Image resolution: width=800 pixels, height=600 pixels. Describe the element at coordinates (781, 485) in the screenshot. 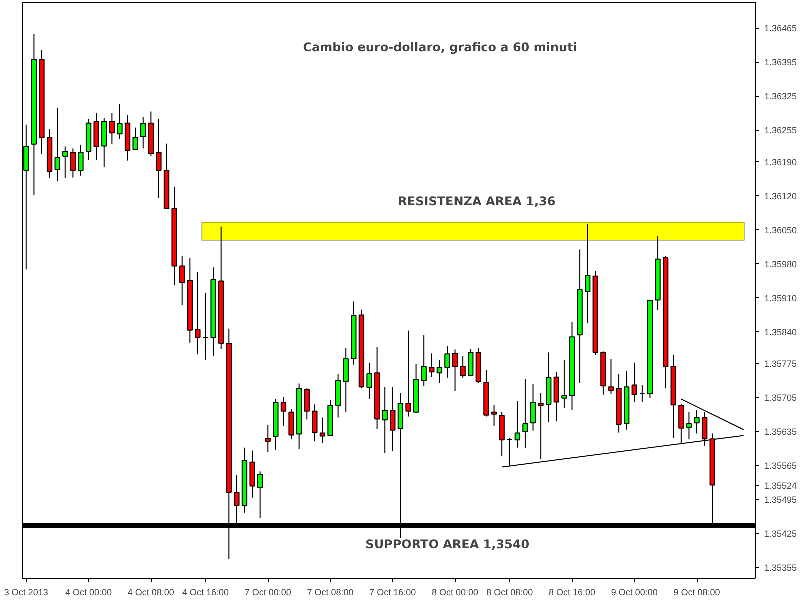

I see `y-tick-label: 1.35524` at that location.